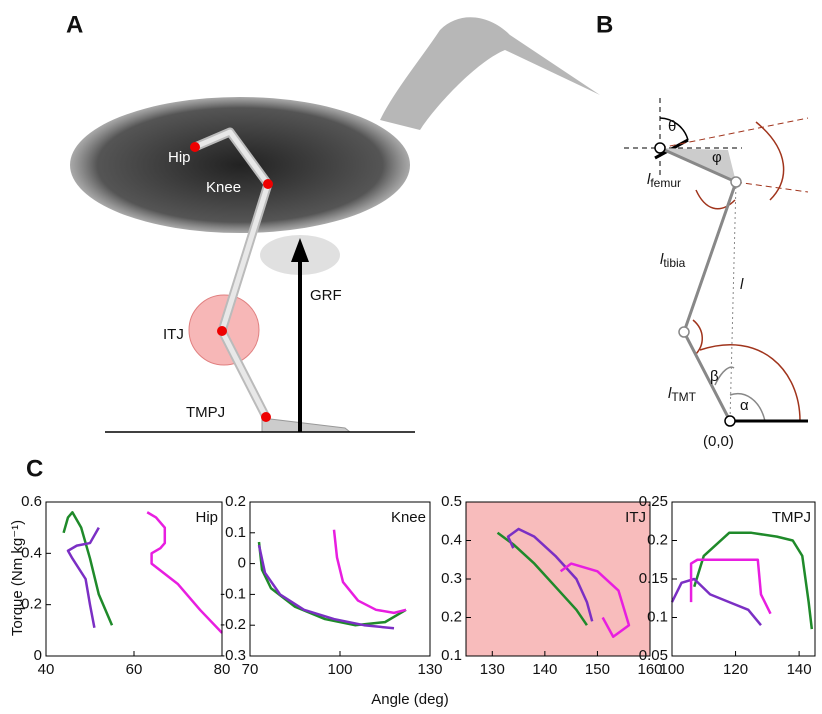 Image resolution: width=822 pixels, height=714 pixels. Describe the element at coordinates (698, 284) in the screenshot. I see `limb` at that location.